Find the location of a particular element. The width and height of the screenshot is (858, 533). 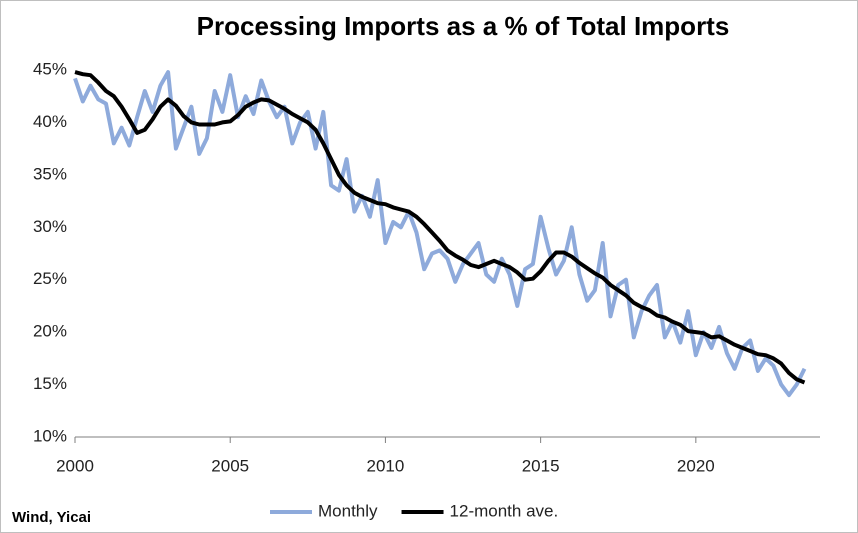

y-tick-label: 35% is located at coordinates (50, 173).